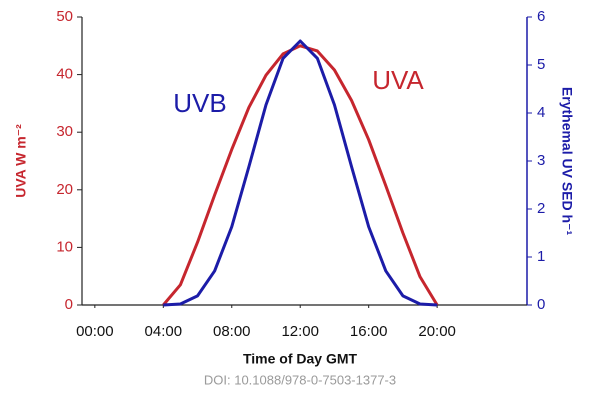 The width and height of the screenshot is (600, 405). Describe the element at coordinates (64, 74) in the screenshot. I see `y-tick-label: 40` at that location.